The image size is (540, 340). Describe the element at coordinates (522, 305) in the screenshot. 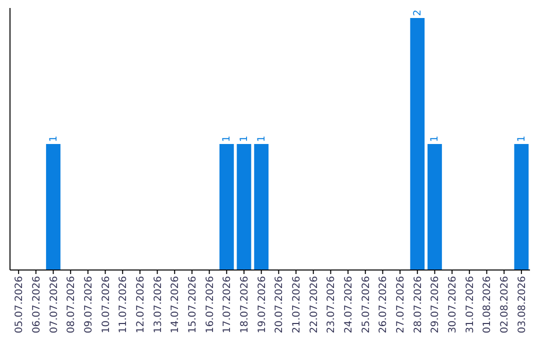

I see `x-tick-label: 03.08.2026` at that location.